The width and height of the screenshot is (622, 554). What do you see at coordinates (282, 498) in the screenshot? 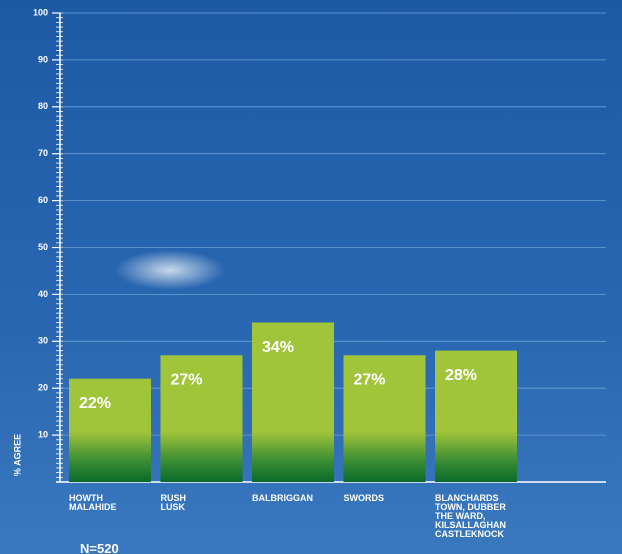
I see `x-tick-label: BALBRIGGAN` at bounding box center [282, 498].